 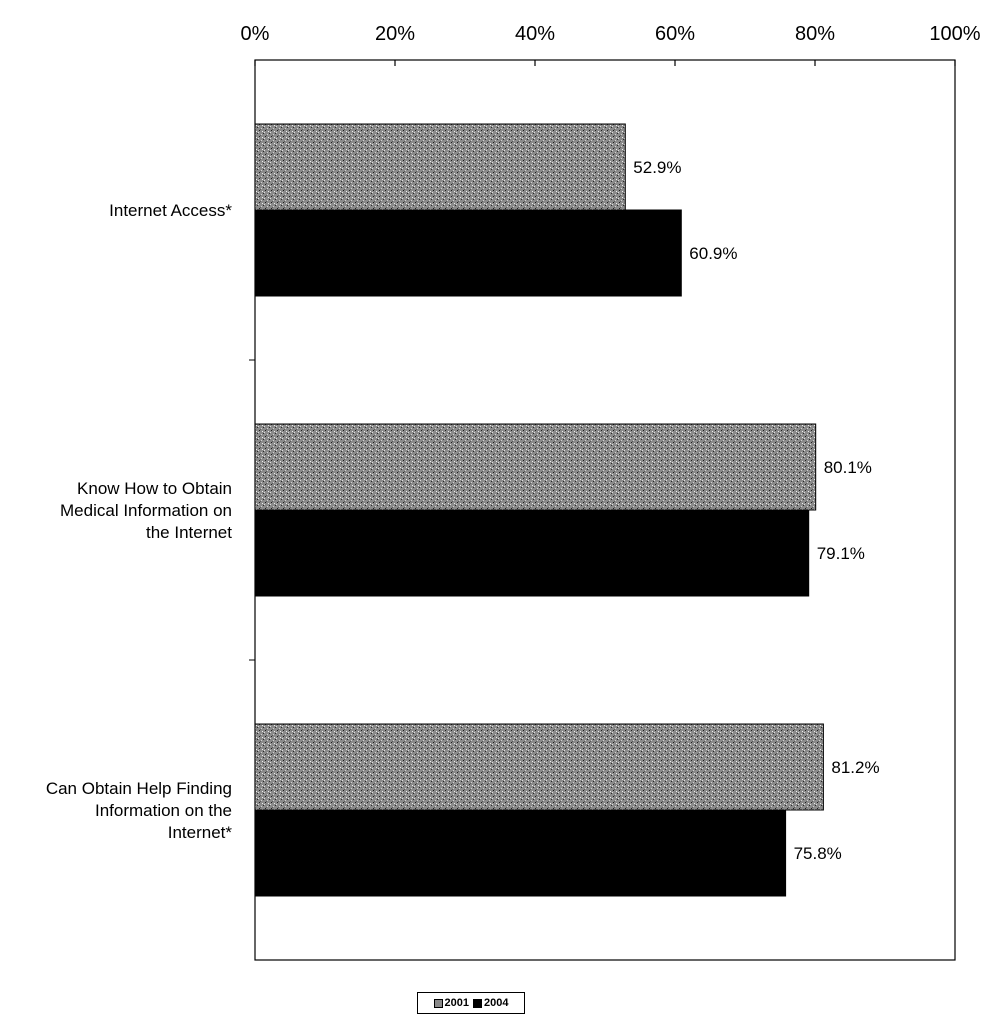 I want to click on legend-item-2004: 2004, so click(x=490, y=1003).